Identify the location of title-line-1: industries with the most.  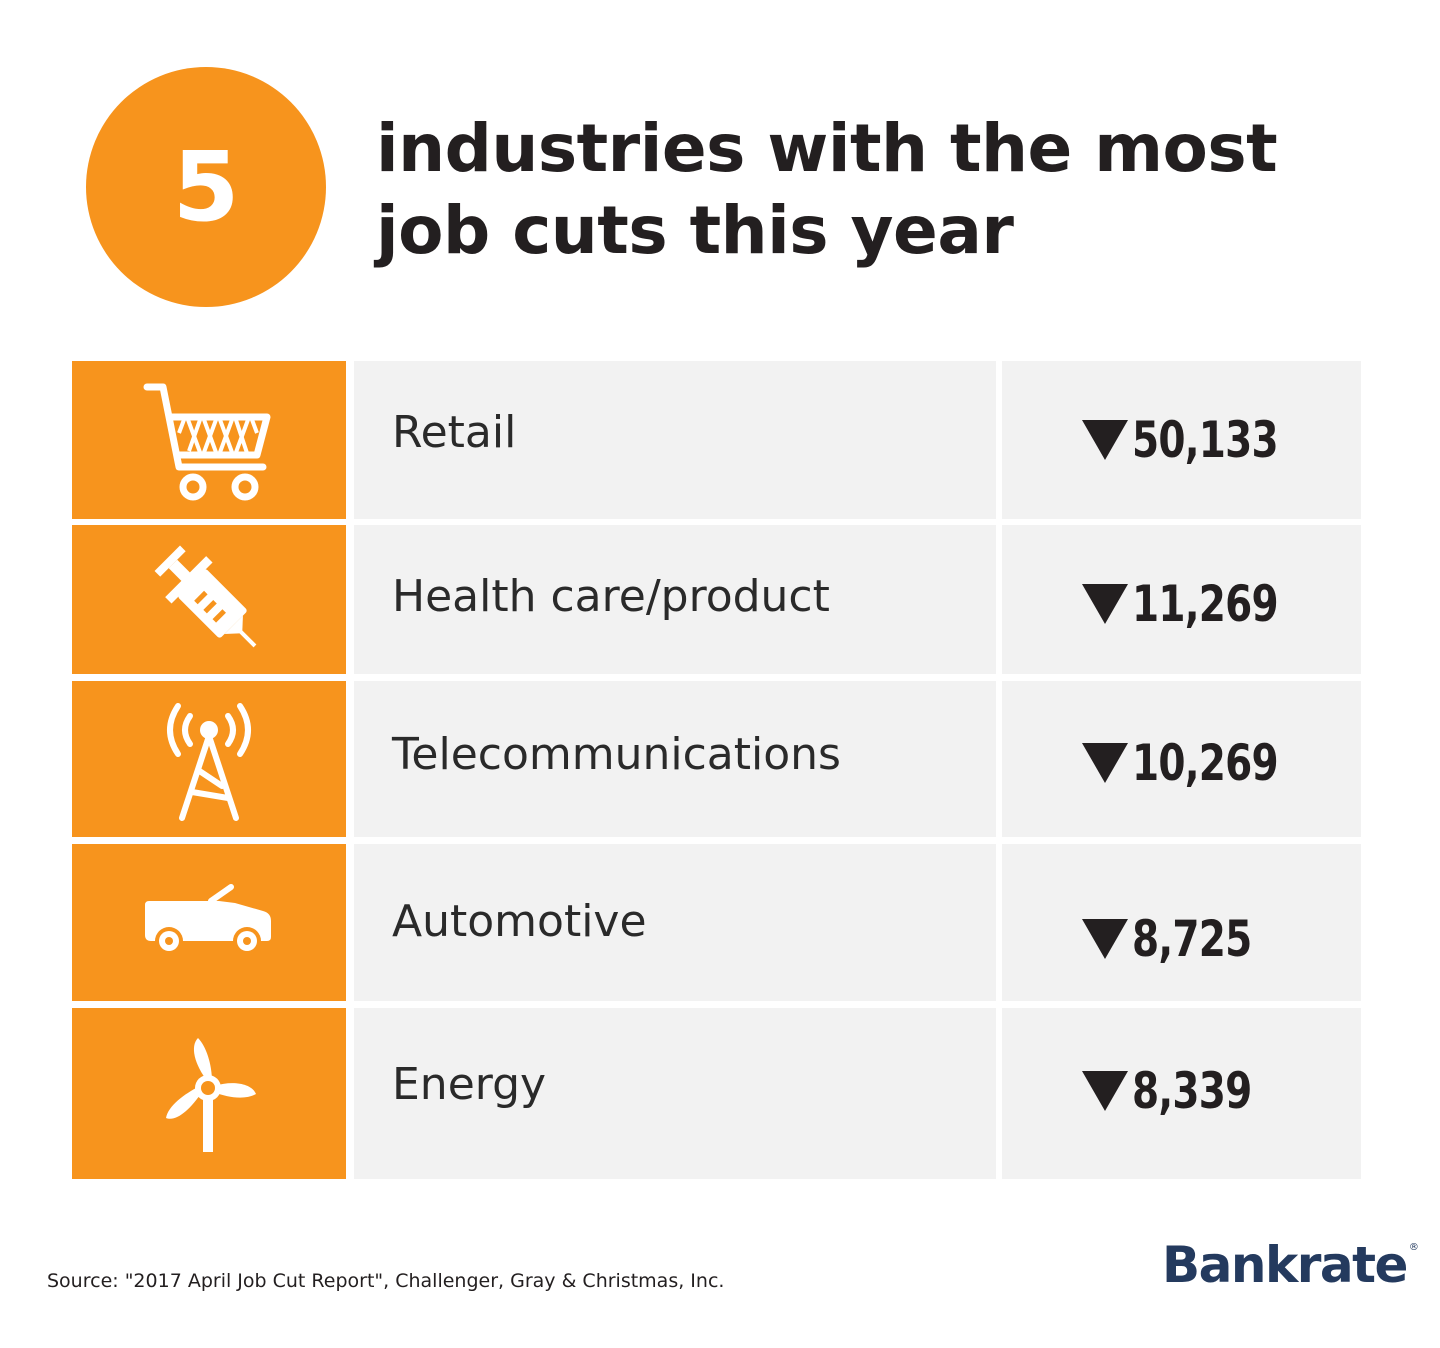
(827, 148).